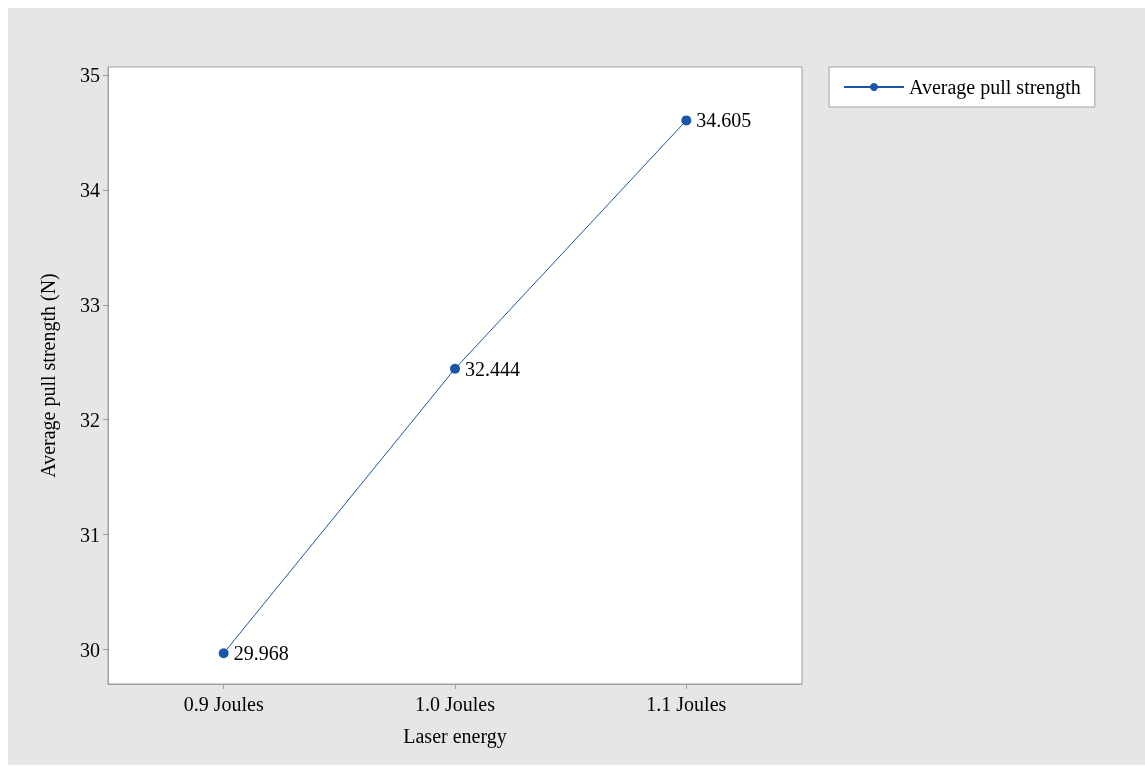 The height and width of the screenshot is (767, 1145). I want to click on legend-label: Average pull strength, so click(995, 87).